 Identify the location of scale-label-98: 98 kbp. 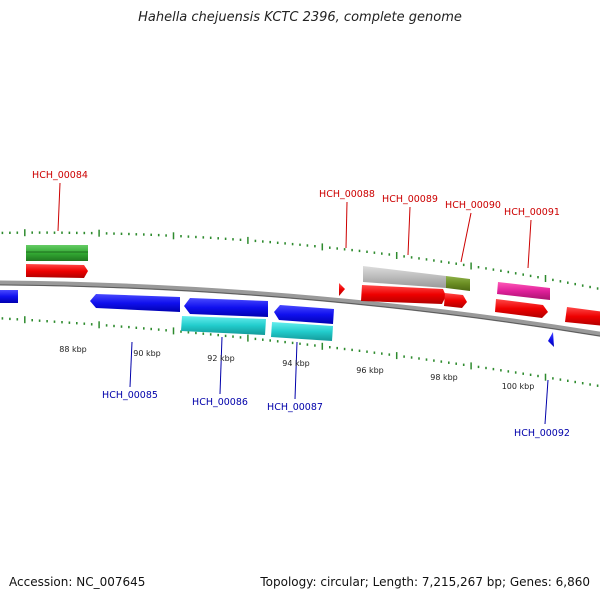
(444, 377).